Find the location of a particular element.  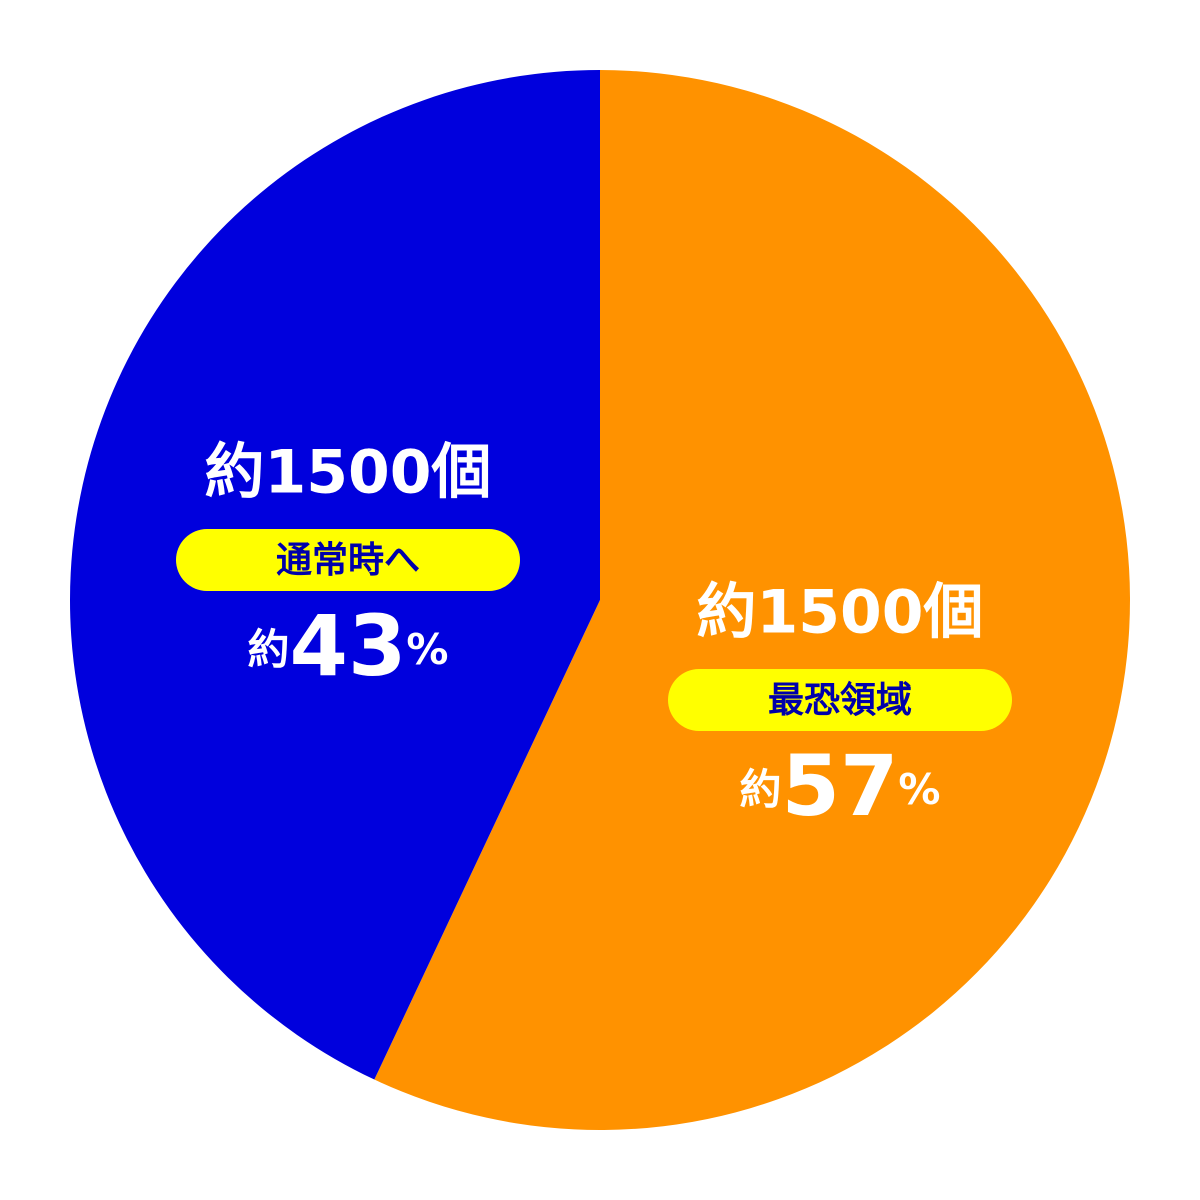

value-label: 約43% is located at coordinates (347, 646).